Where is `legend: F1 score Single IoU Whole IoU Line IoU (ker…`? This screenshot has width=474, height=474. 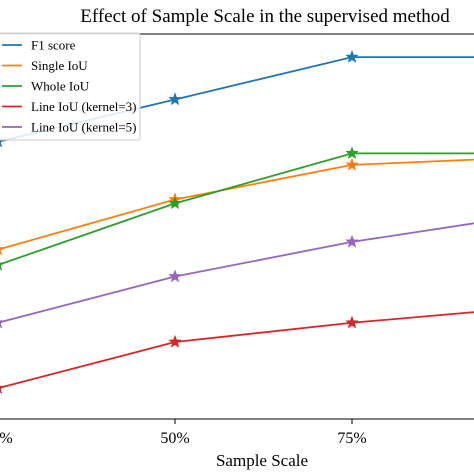 legend: F1 score Single IoU Whole IoU Line IoU (ker… is located at coordinates (70, 86).